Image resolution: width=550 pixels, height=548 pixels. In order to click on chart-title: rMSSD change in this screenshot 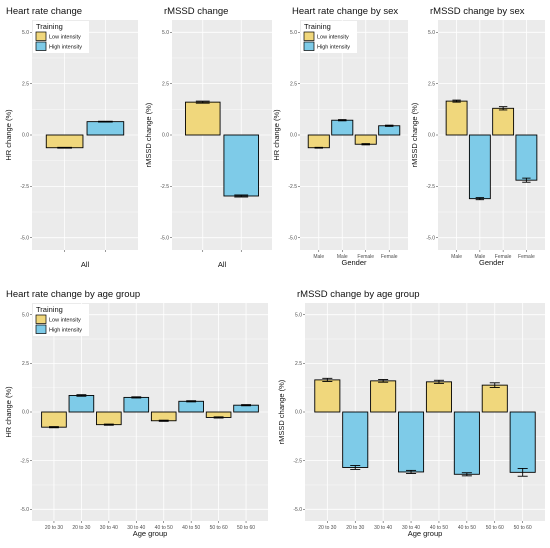, I will do `click(196, 11)`.